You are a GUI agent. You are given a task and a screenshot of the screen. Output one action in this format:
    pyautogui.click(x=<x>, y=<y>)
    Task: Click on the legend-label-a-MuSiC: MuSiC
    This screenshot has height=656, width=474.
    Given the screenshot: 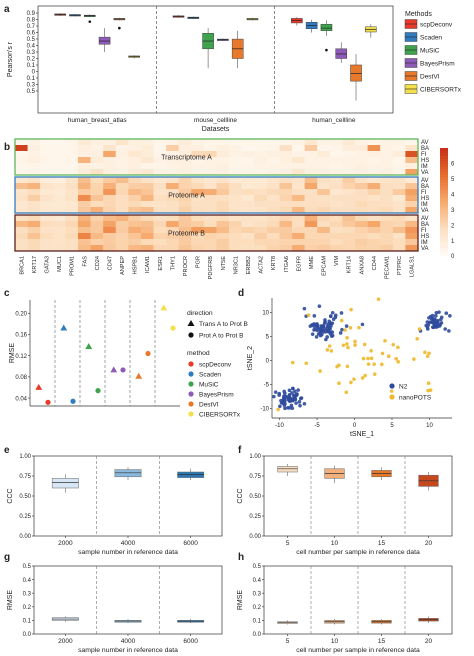 What is the action you would take?
    pyautogui.click(x=430, y=51)
    